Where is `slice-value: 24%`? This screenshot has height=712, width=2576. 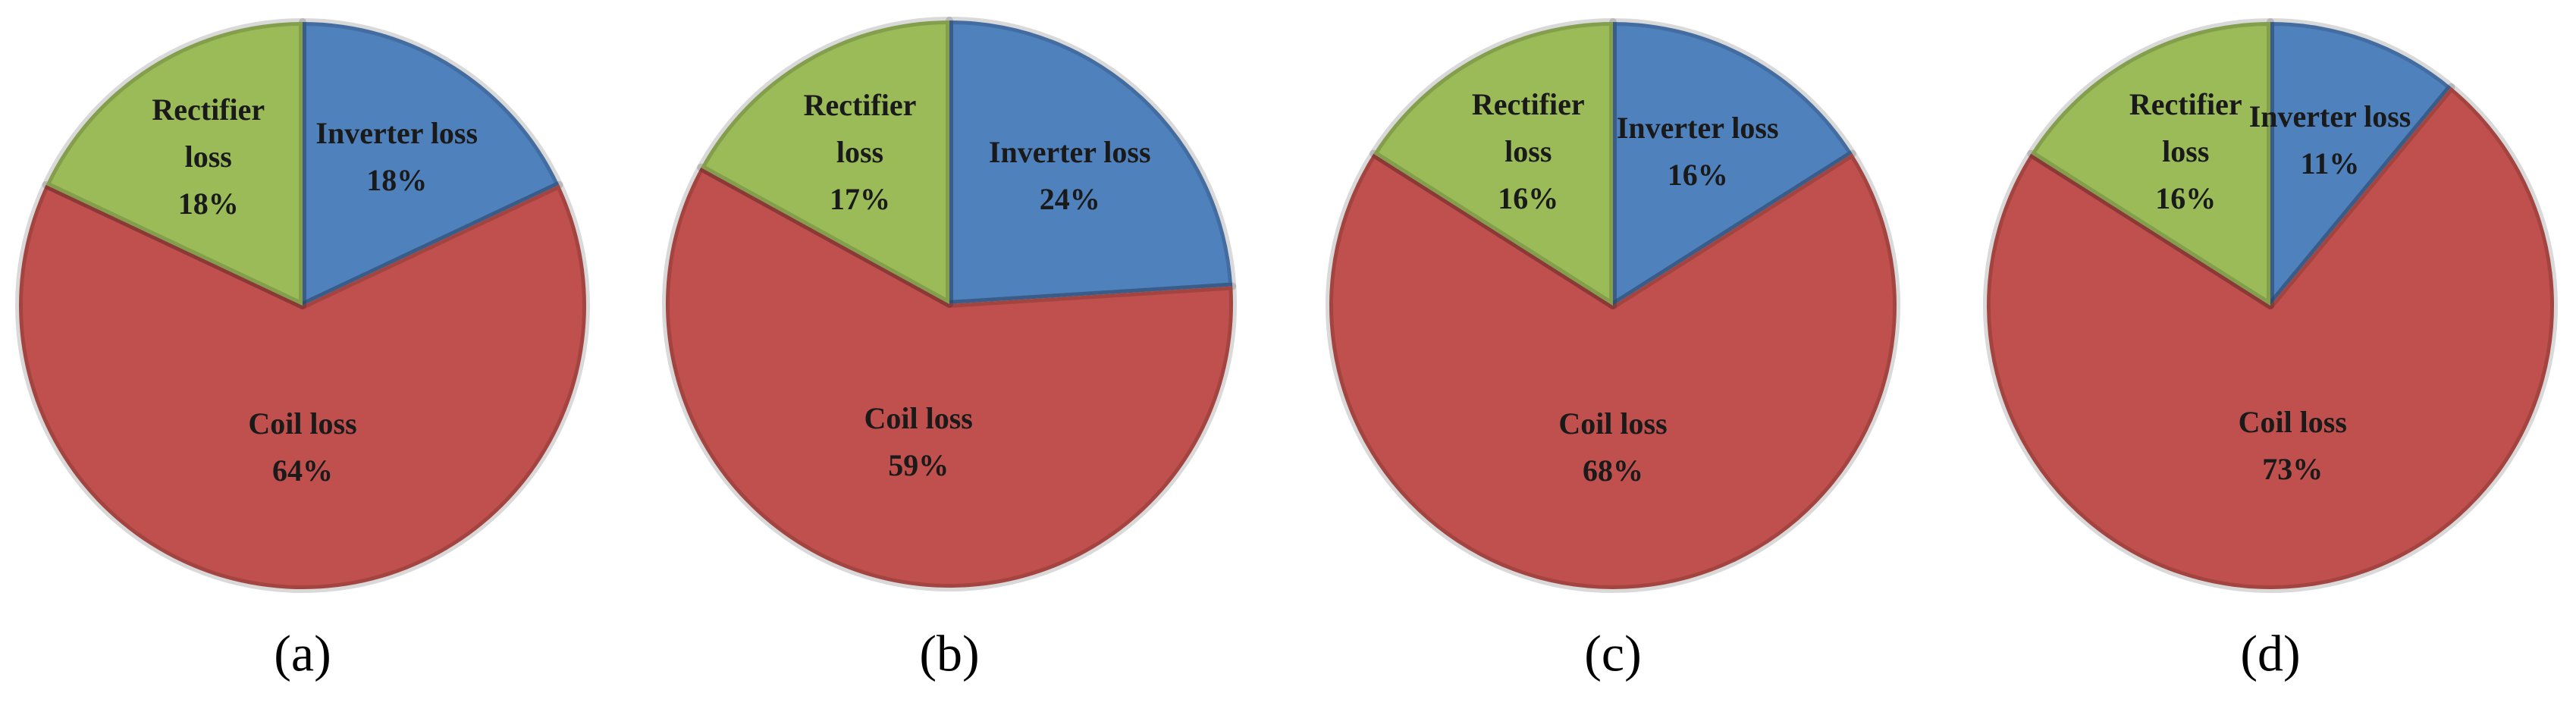
slice-value: 24% is located at coordinates (1069, 199).